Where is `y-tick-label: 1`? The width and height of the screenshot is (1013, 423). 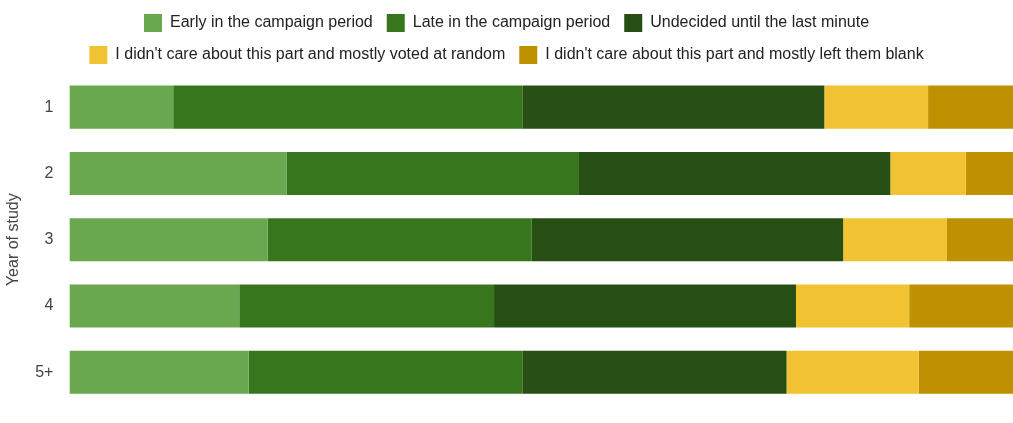 y-tick-label: 1 is located at coordinates (49, 106).